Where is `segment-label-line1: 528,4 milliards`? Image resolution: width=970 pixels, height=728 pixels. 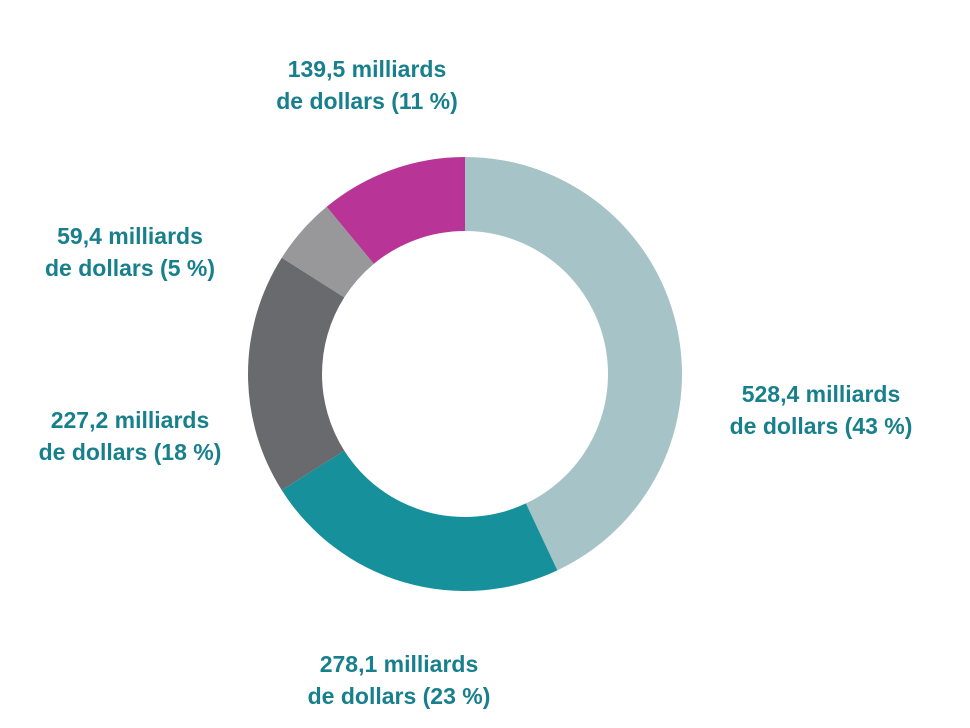 segment-label-line1: 528,4 milliards is located at coordinates (821, 394).